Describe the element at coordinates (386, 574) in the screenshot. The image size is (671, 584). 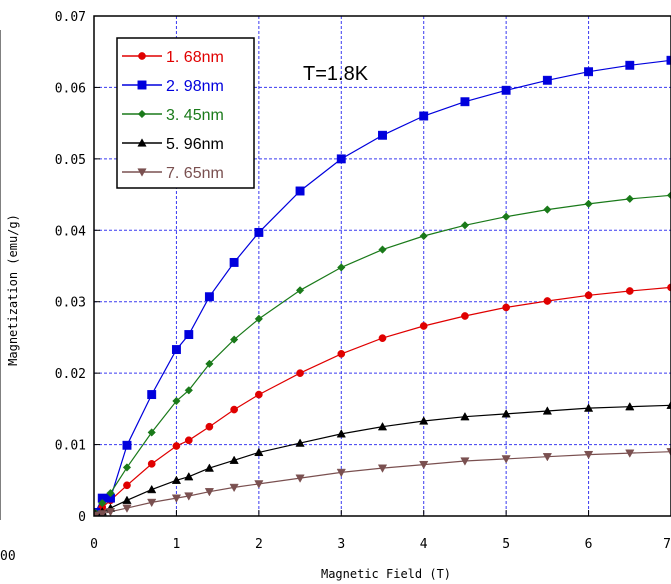
I see `x-axis-title: Magnetic Field (T)` at that location.